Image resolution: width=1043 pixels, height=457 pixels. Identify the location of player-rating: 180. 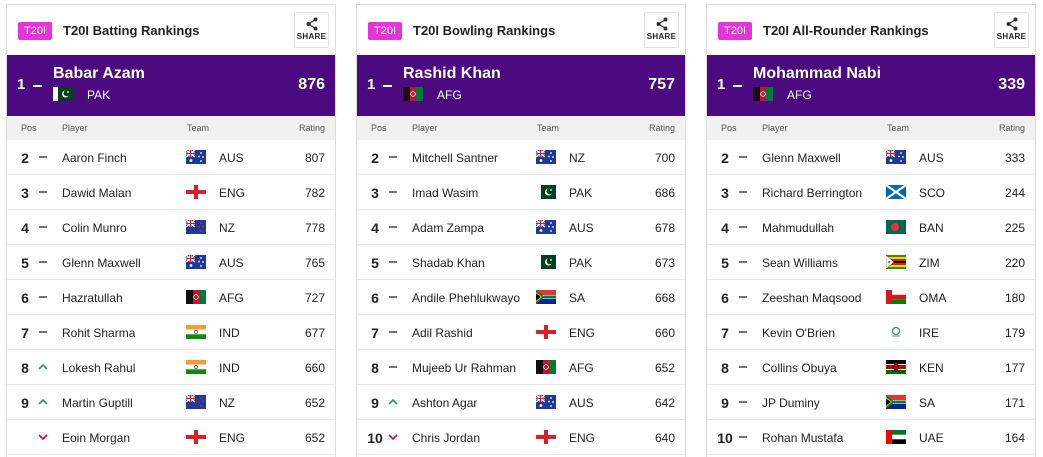
(1014, 298).